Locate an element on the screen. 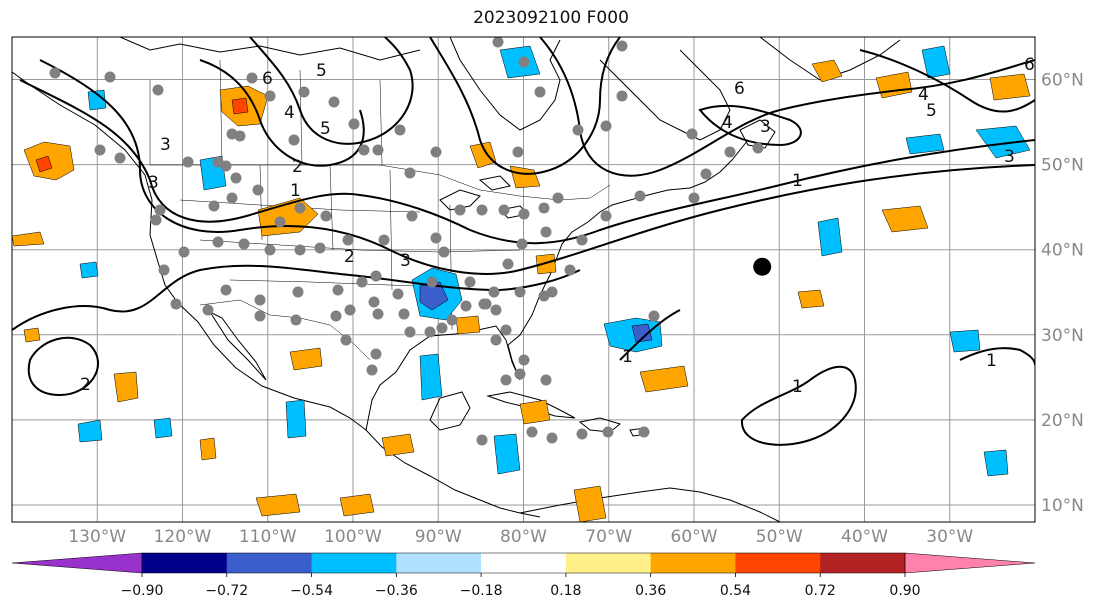 The width and height of the screenshot is (1102, 613). colorbar-tick-label: 0.72 is located at coordinates (820, 591).